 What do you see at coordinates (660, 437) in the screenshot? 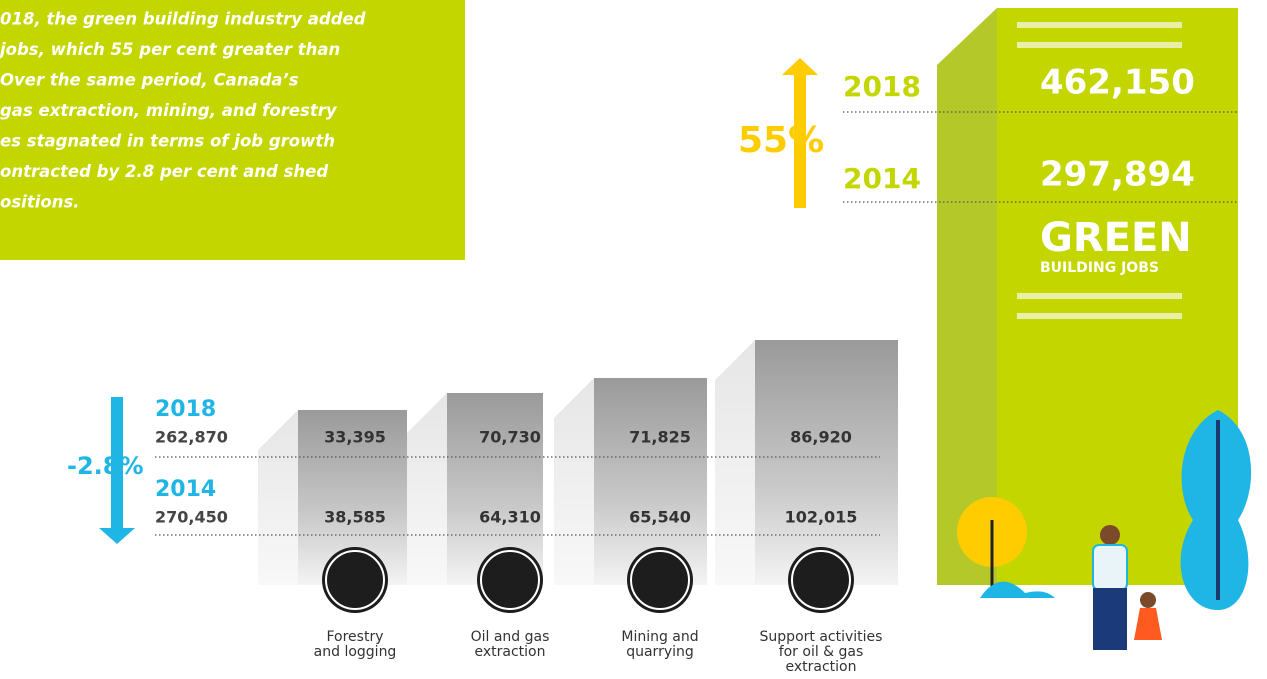
I see `sector-value: 71,825` at bounding box center [660, 437].